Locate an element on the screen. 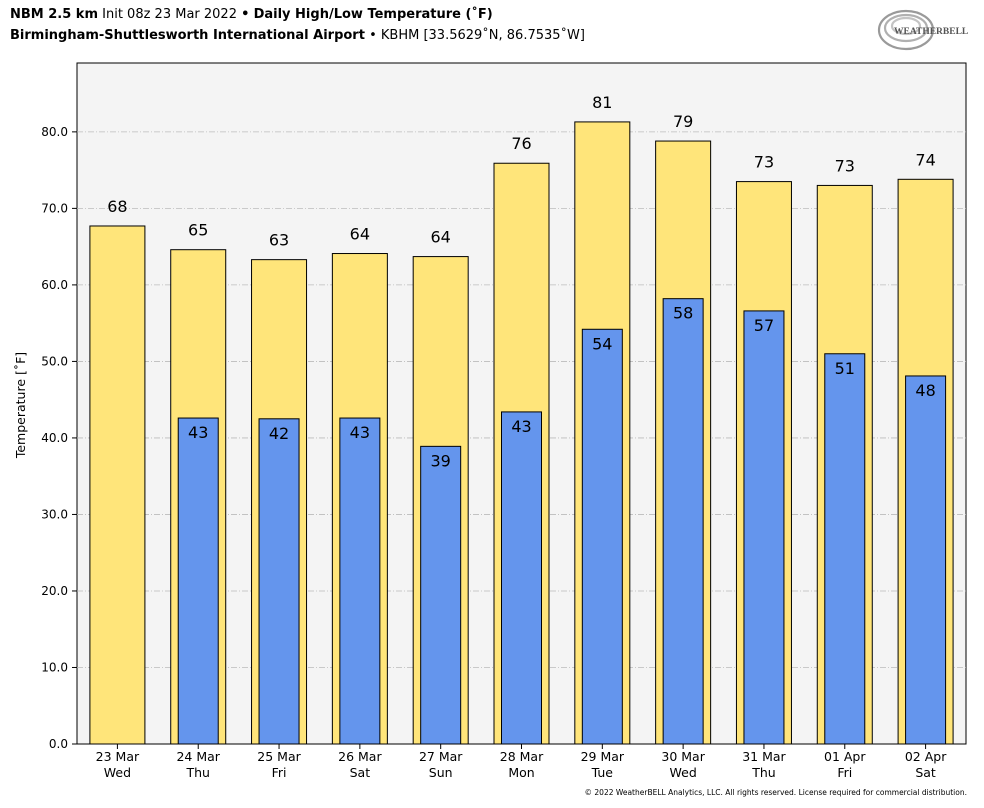  x-tick-date: 24 Mar is located at coordinates (198, 756).